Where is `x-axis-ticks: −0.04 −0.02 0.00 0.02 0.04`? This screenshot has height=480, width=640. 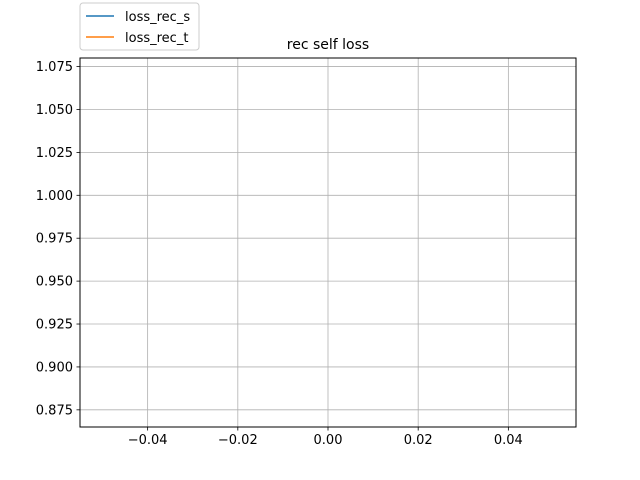
x-axis-ticks: −0.04 −0.02 0.00 0.02 0.04 is located at coordinates (325, 437).